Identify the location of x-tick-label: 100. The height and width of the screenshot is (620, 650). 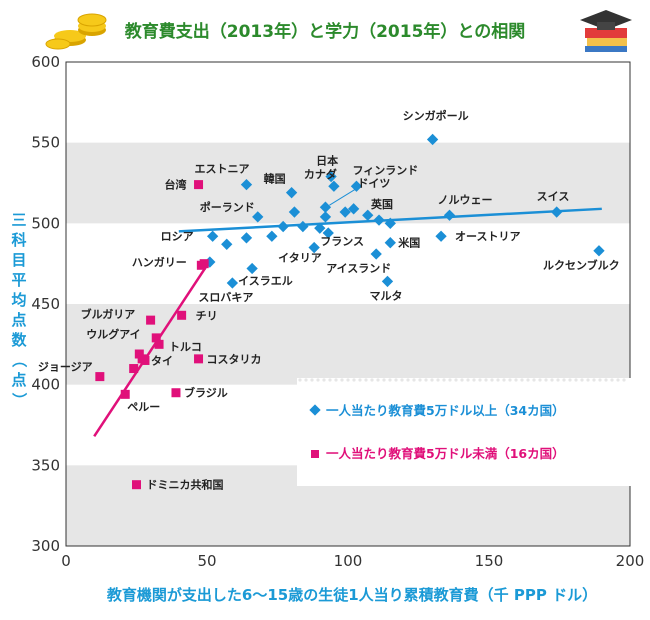
(348, 561).